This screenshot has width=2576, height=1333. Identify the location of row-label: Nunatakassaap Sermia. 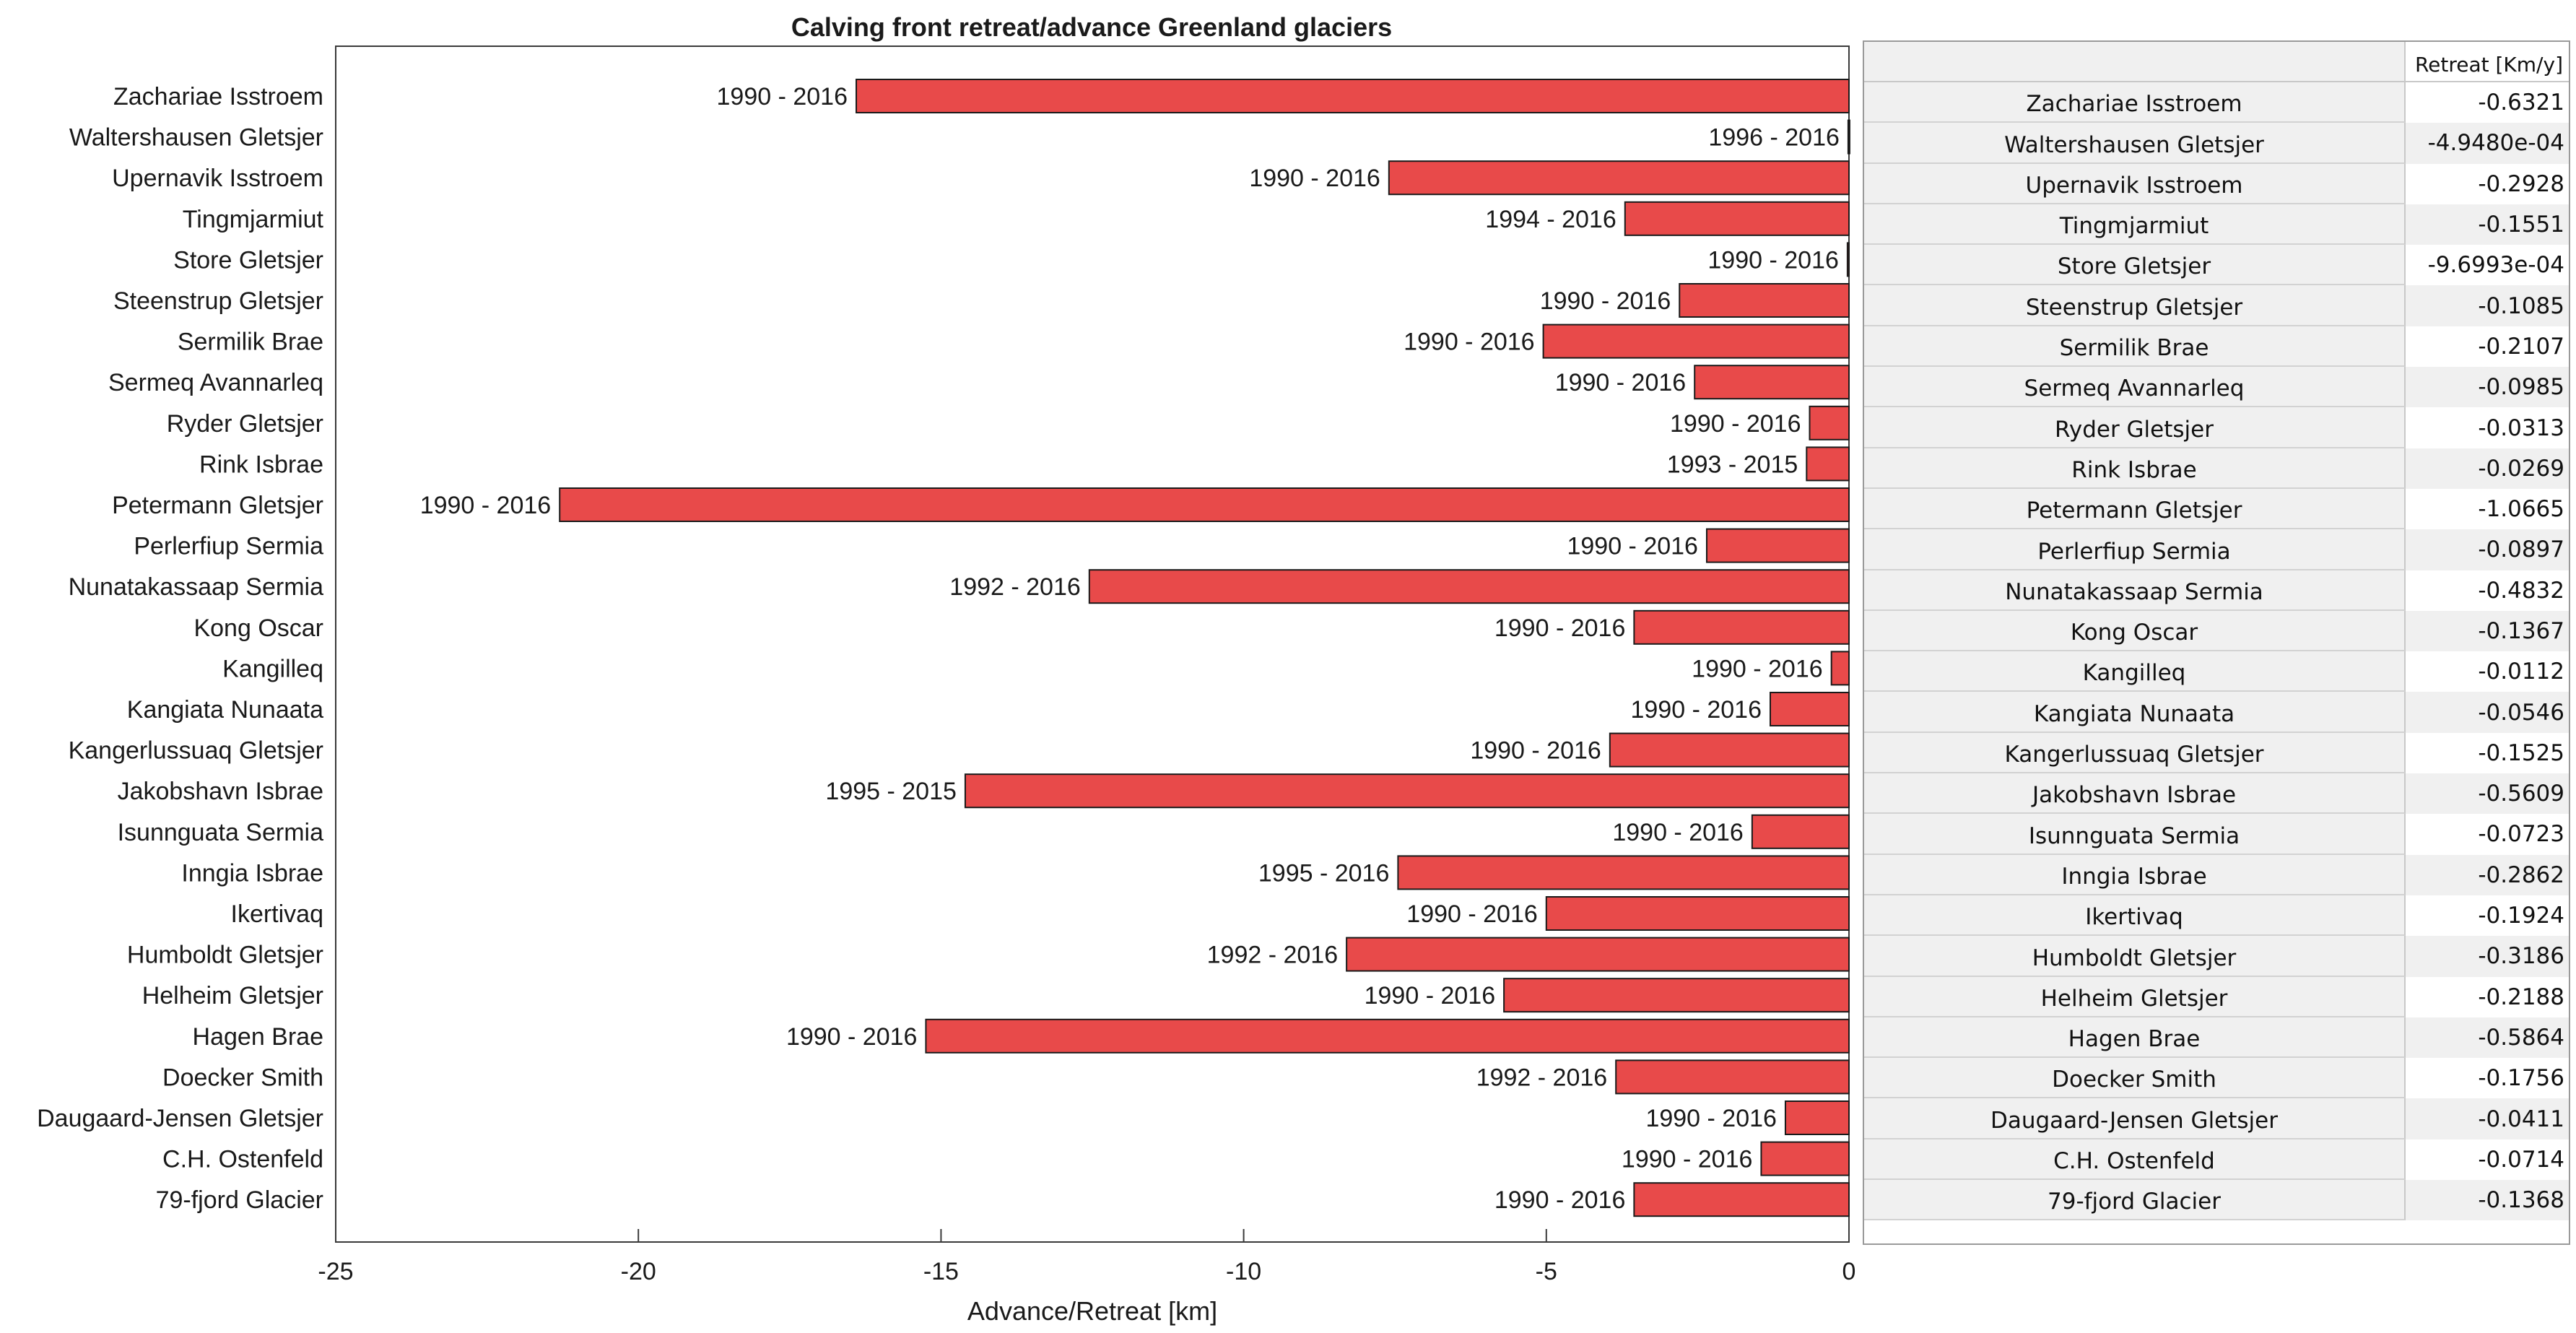
(196, 587).